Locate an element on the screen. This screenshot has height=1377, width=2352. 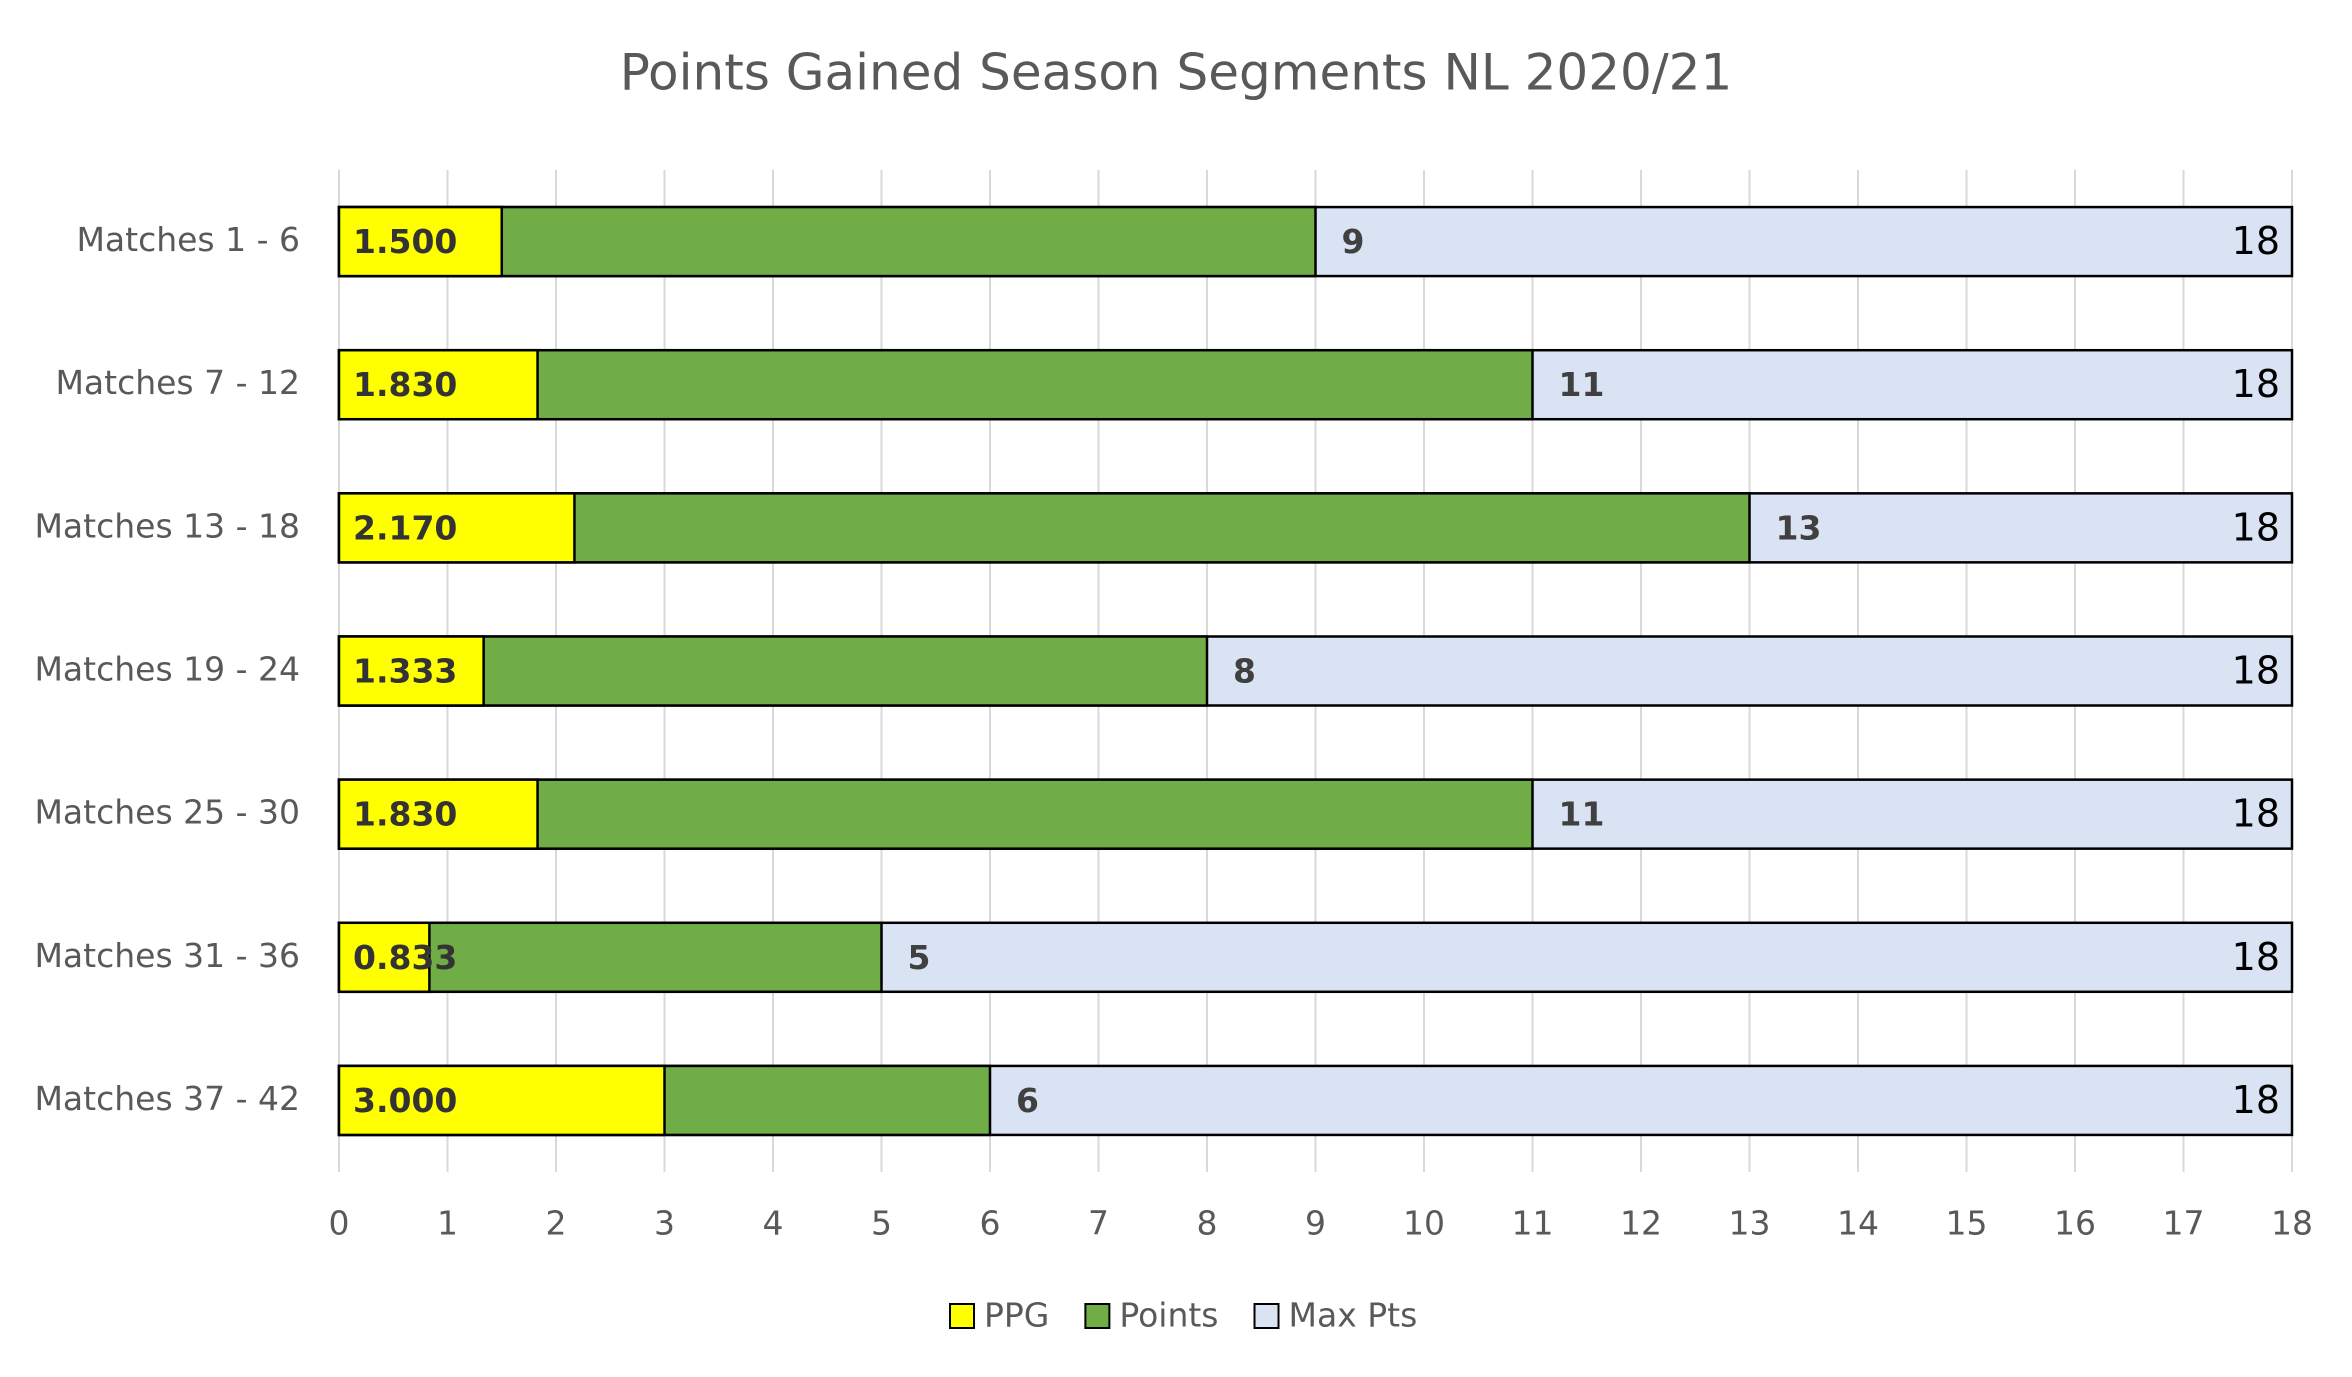
x-tick-label: 6 is located at coordinates (990, 1223).